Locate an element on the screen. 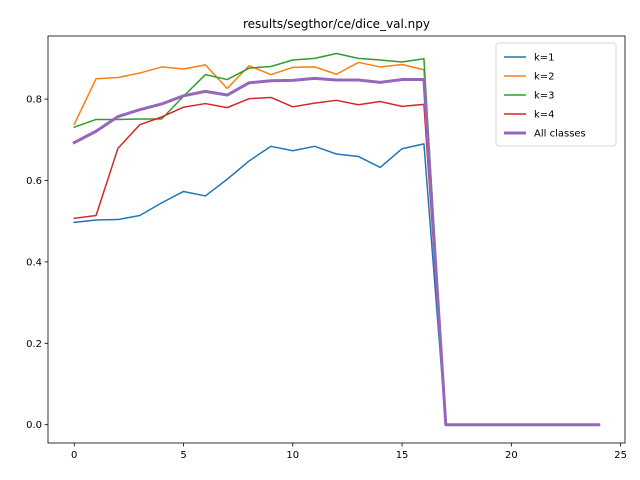 The image size is (640, 480). y-tick-label: 0.0 is located at coordinates (34, 425).